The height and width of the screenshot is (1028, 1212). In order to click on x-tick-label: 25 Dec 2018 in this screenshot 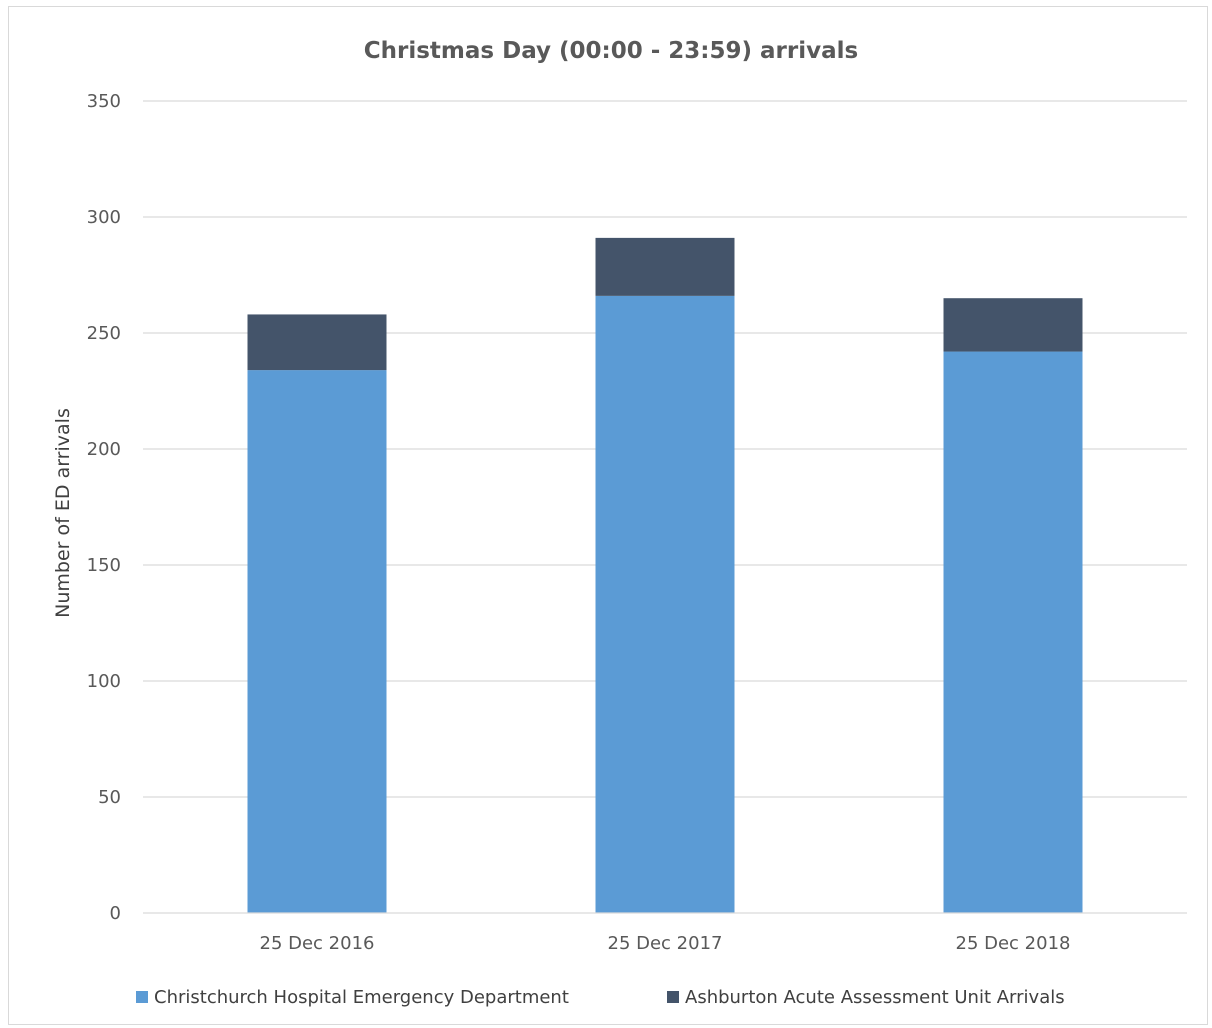, I will do `click(1013, 943)`.